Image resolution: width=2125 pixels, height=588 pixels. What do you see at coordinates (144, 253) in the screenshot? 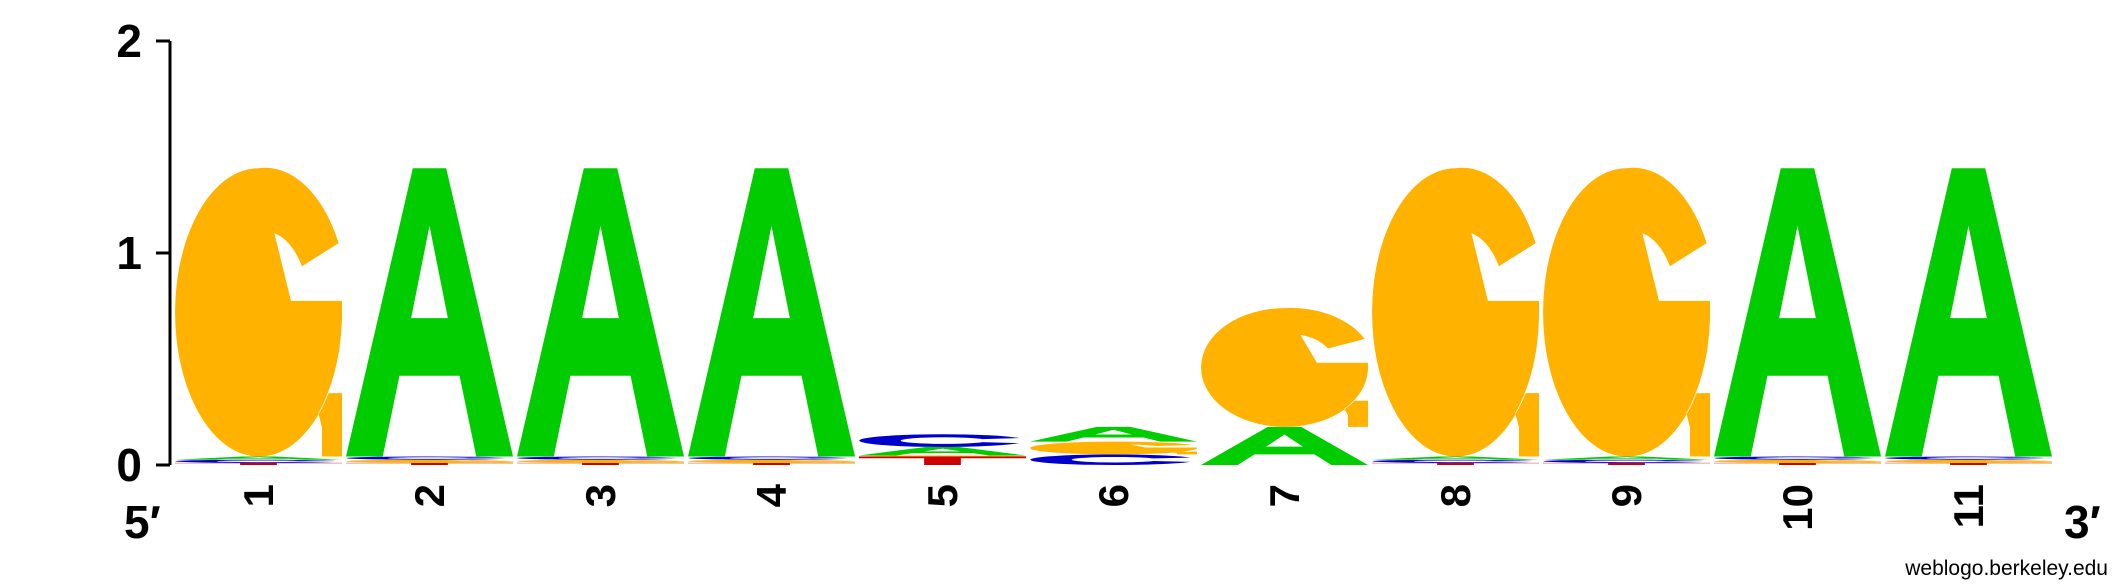
I see `y-axis: 2 1 0` at bounding box center [144, 253].